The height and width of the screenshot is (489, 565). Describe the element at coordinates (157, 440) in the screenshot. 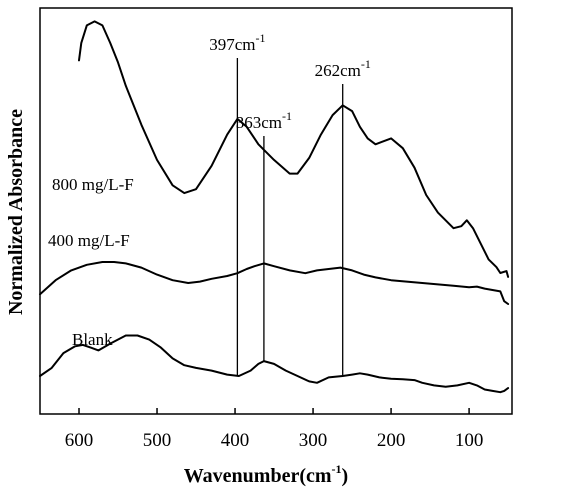

I see `x-tick-label-500: 500` at that location.